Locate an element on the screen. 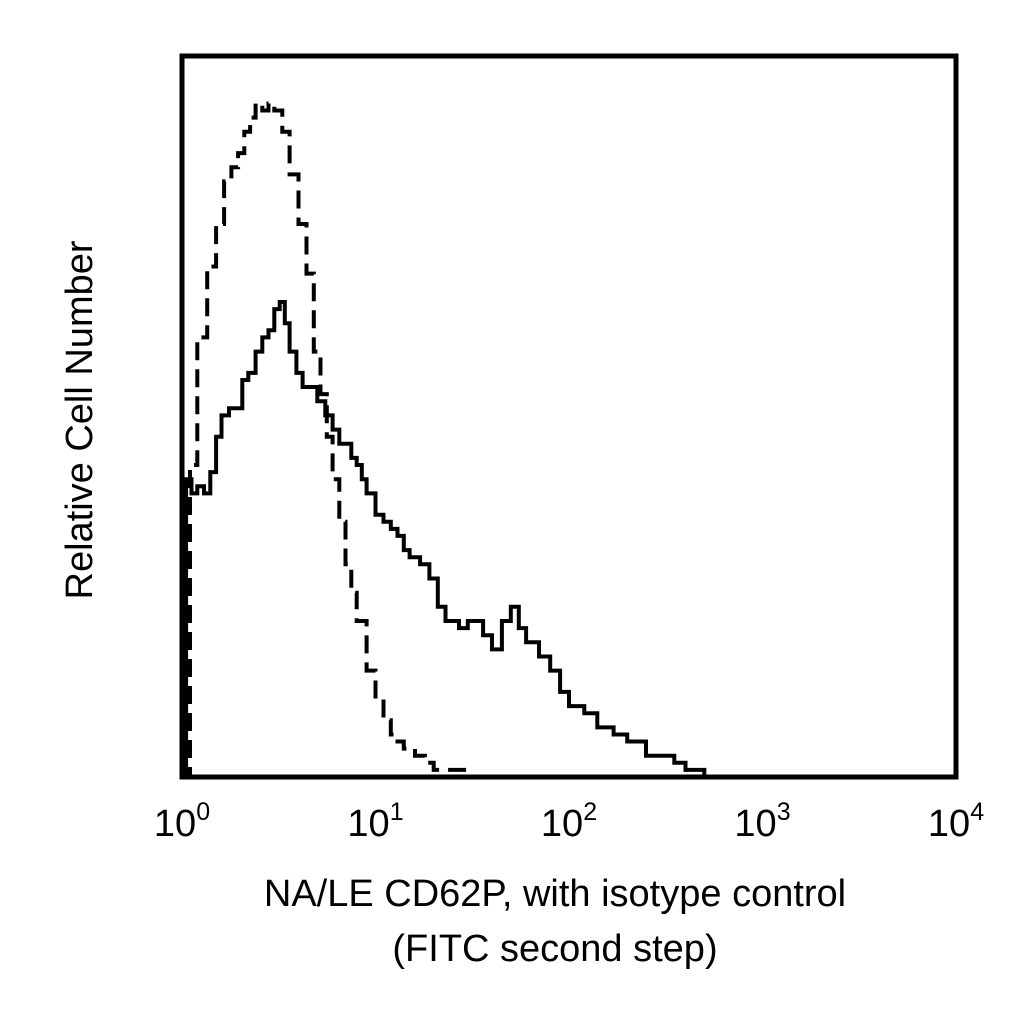 Image resolution: width=1024 pixels, height=1024 pixels. x-tick-label: 10² is located at coordinates (569, 821).